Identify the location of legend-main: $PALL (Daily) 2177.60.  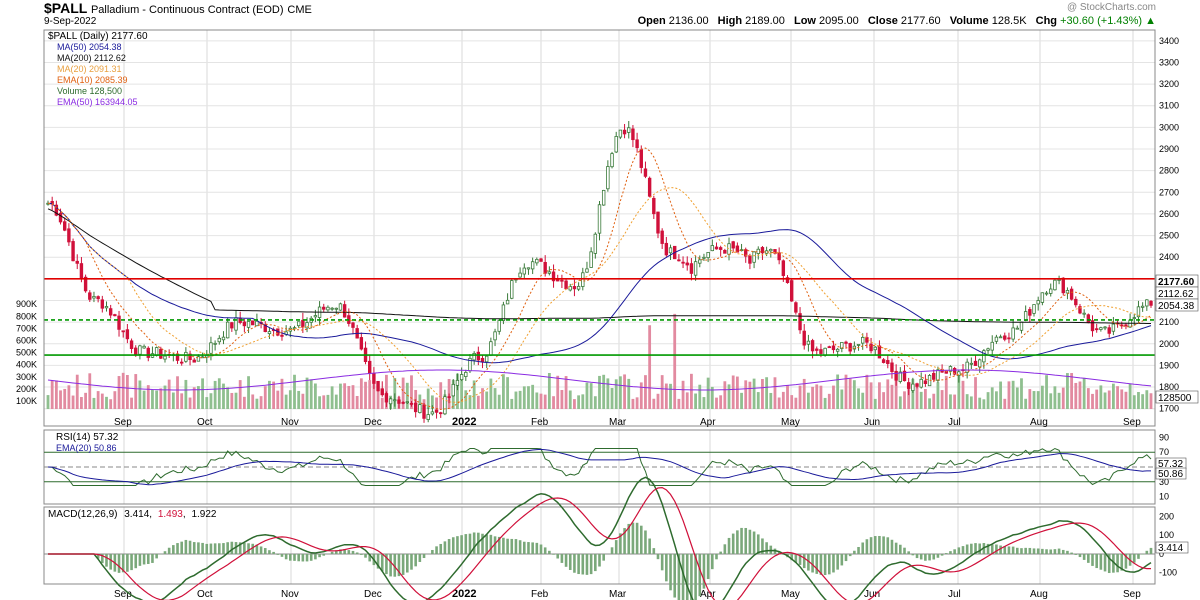
(98, 36).